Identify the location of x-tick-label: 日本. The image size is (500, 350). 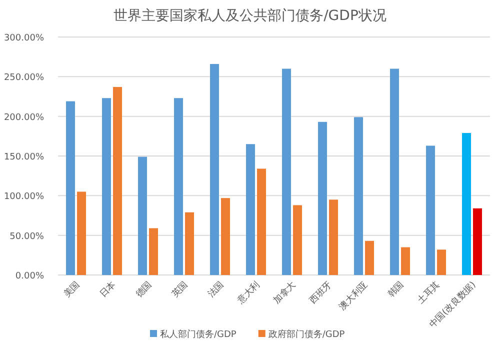
(108, 289).